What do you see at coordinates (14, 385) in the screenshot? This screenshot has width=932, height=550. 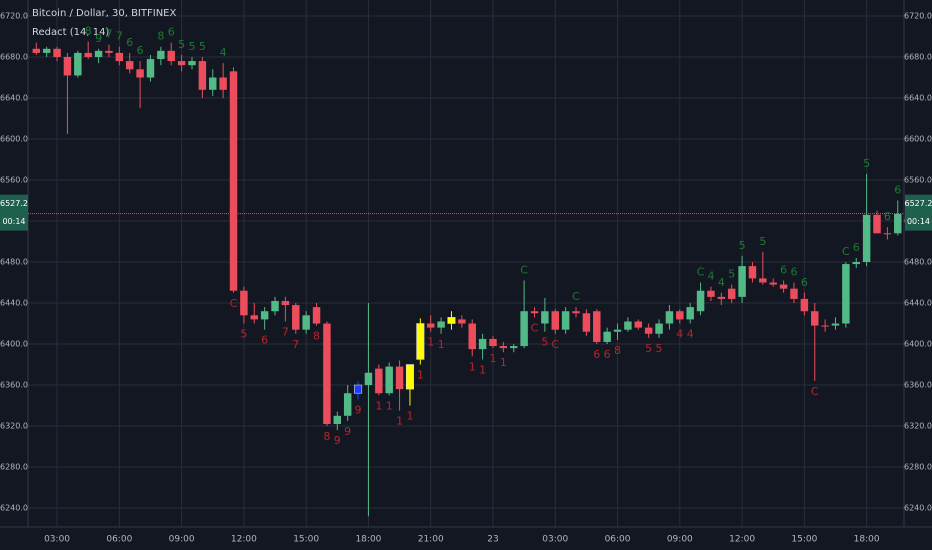 I see `y-tick-label: 6360.0` at bounding box center [14, 385].